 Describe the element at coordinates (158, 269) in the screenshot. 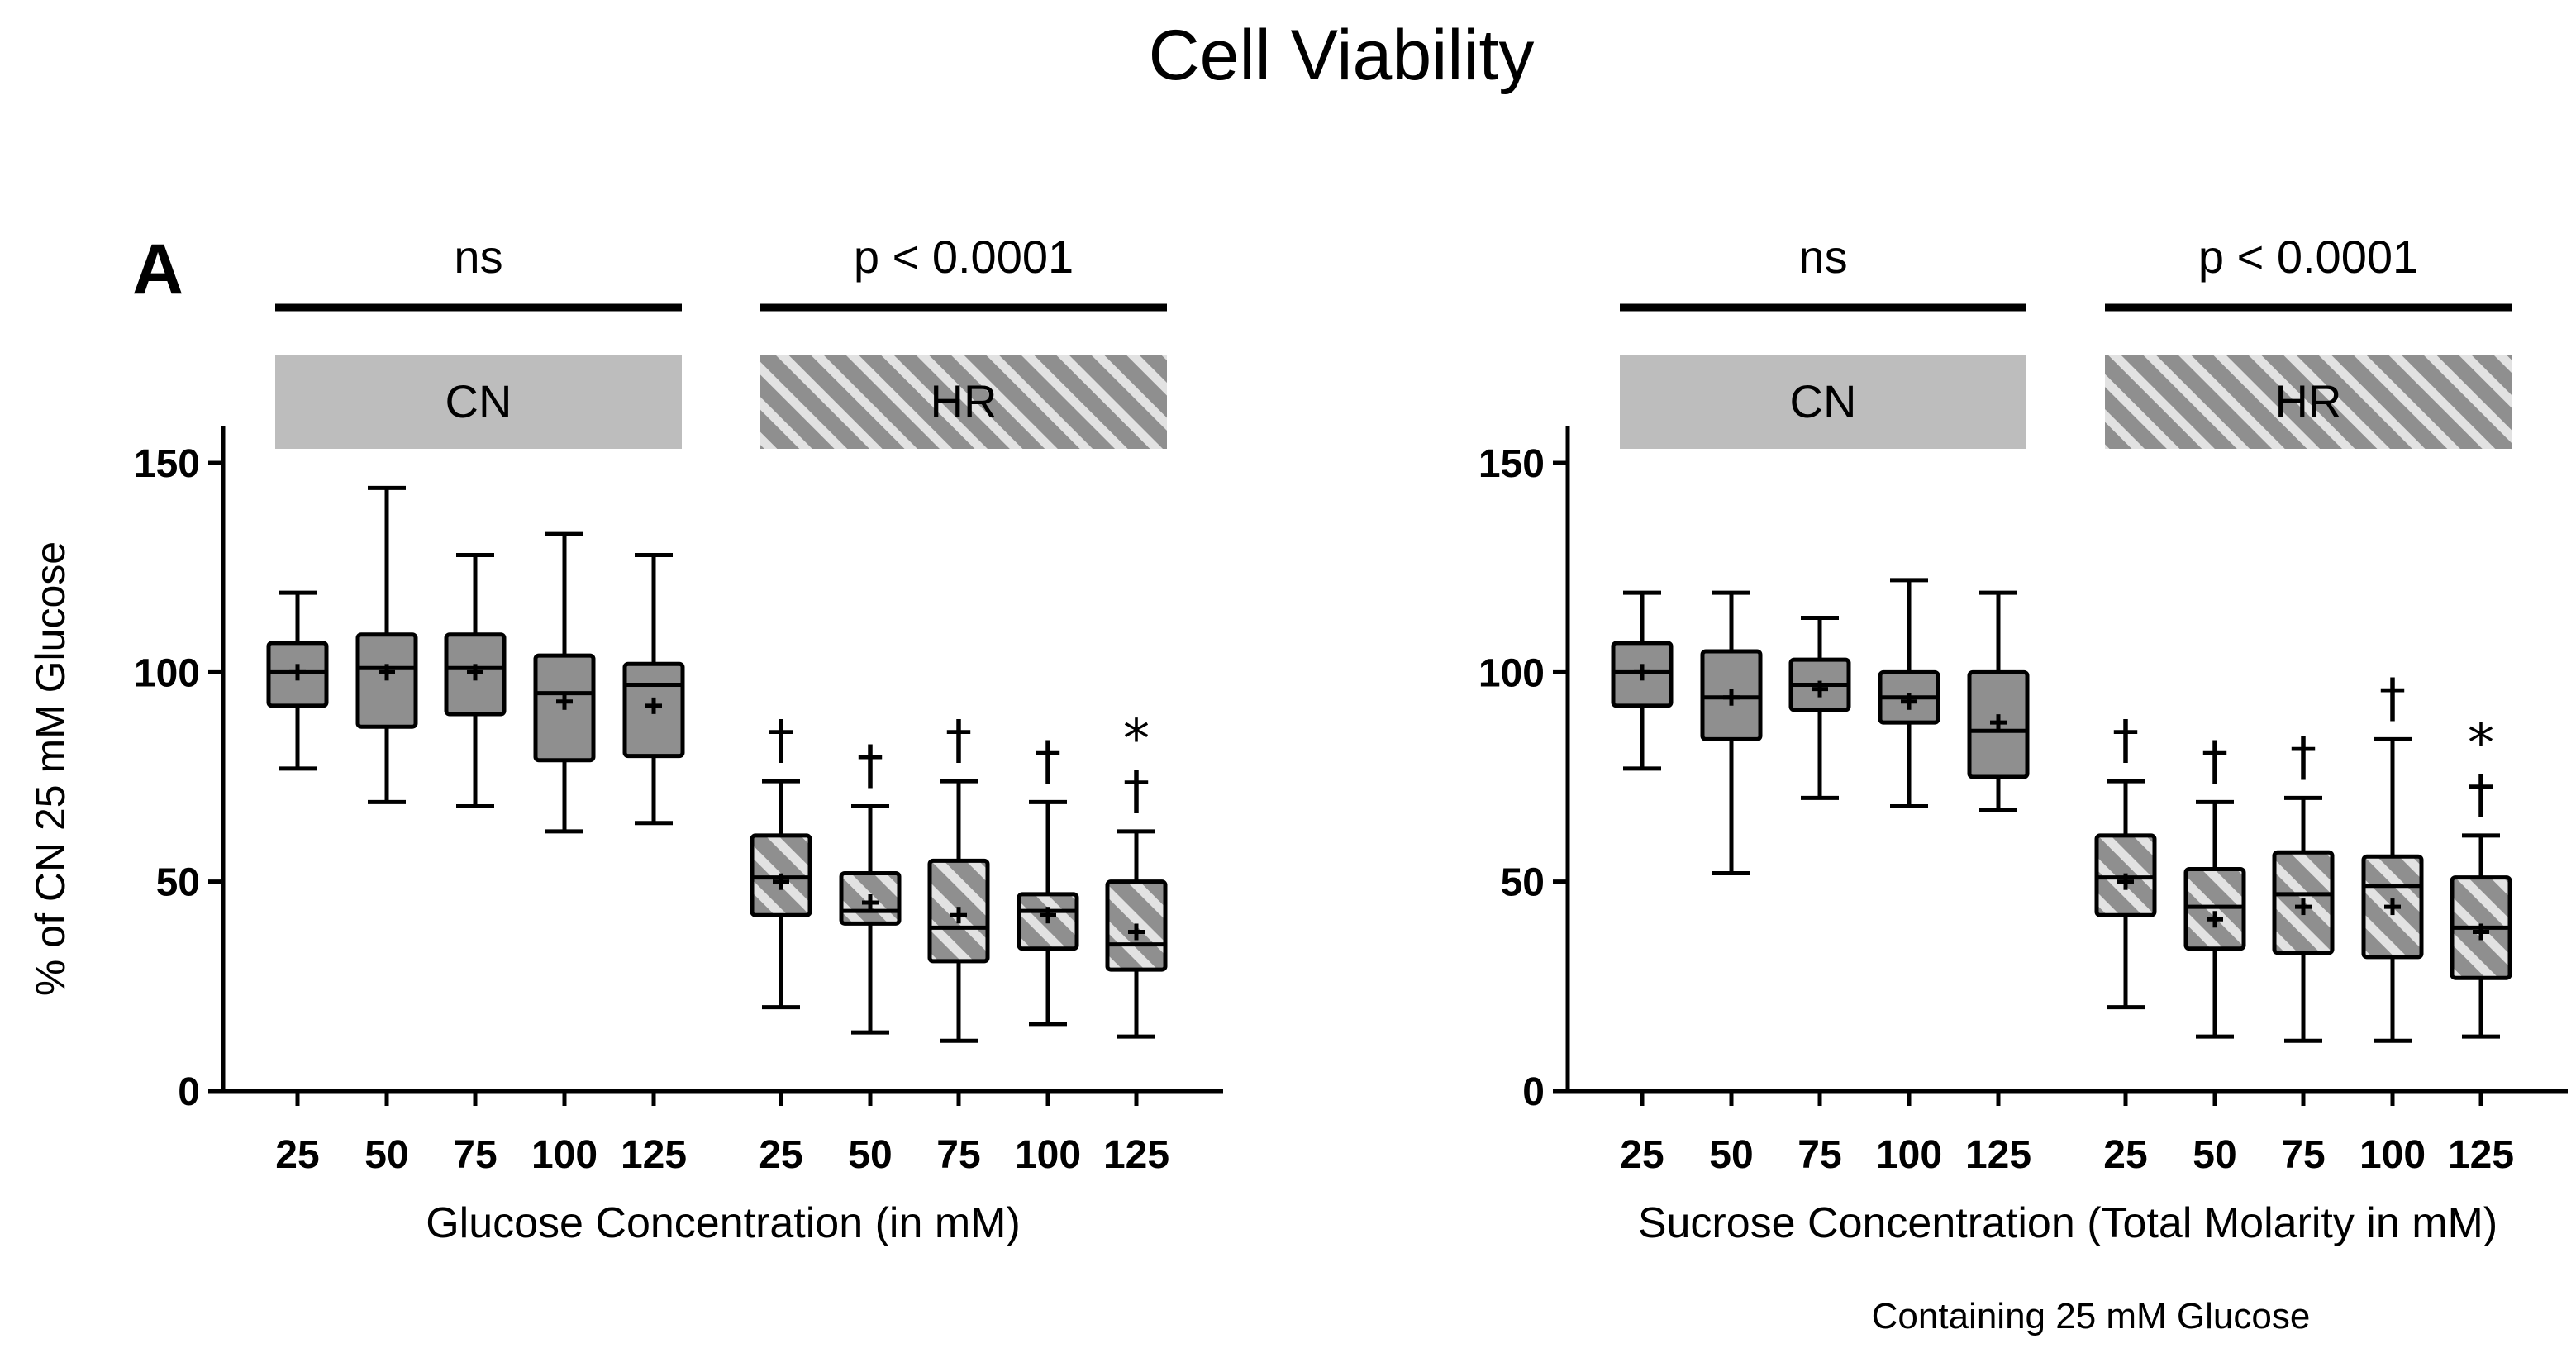

I see `panel-letter: A` at that location.